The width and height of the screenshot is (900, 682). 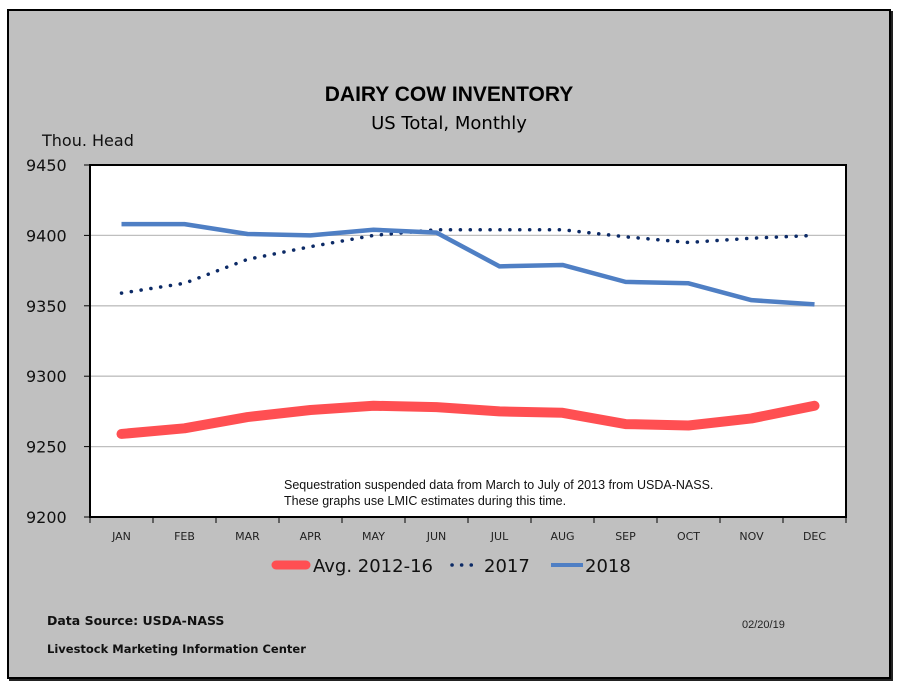 I want to click on legend: Avg. 2012-16 2017 2018, so click(x=451, y=566).